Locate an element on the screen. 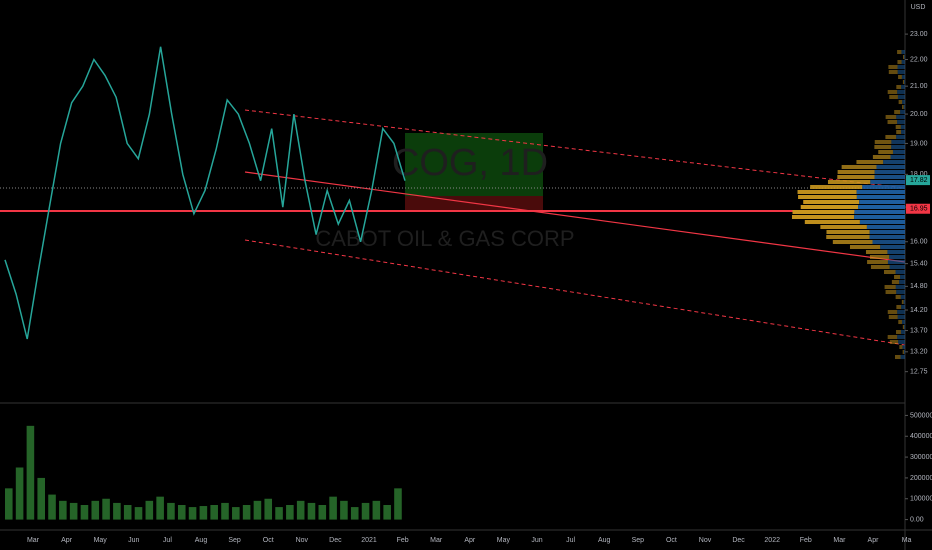 Image resolution: width=932 pixels, height=550 pixels. channel-bottom is located at coordinates (575, 292).